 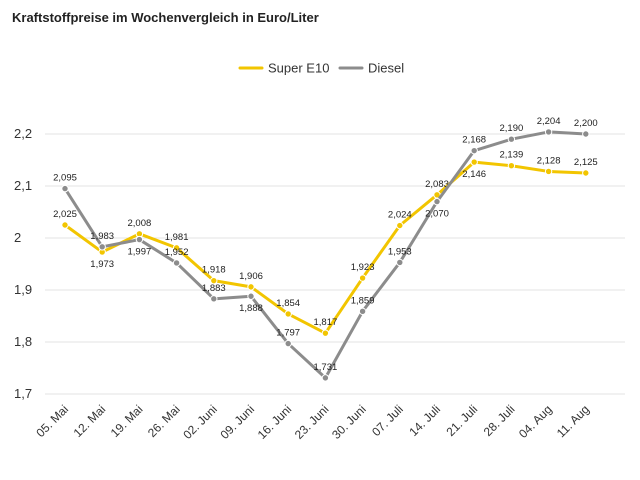 I want to click on x-tick-label: 30. Juni, so click(x=349, y=422).